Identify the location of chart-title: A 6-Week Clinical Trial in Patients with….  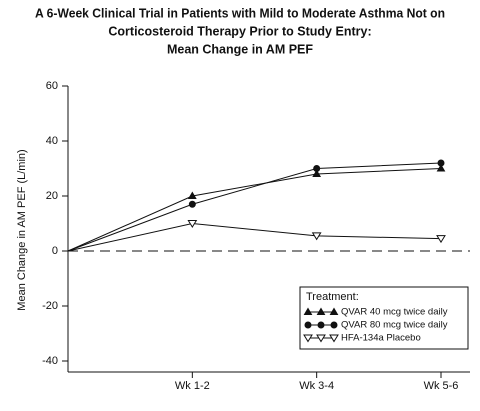
(240, 13).